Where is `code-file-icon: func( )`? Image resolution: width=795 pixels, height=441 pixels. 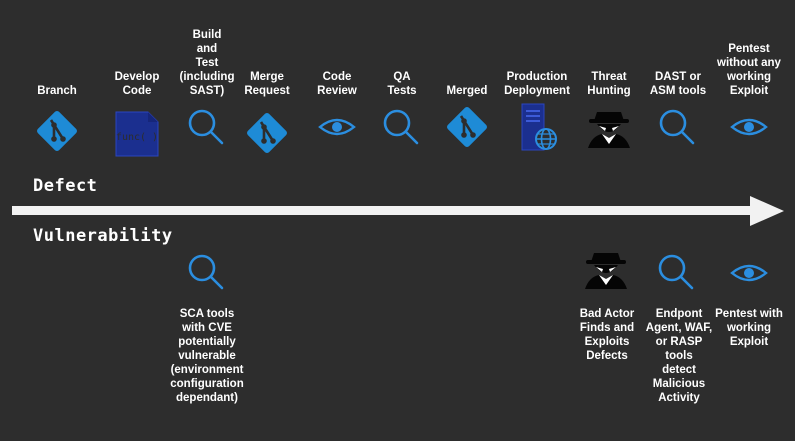
code-file-icon: func( ) is located at coordinates (137, 134).